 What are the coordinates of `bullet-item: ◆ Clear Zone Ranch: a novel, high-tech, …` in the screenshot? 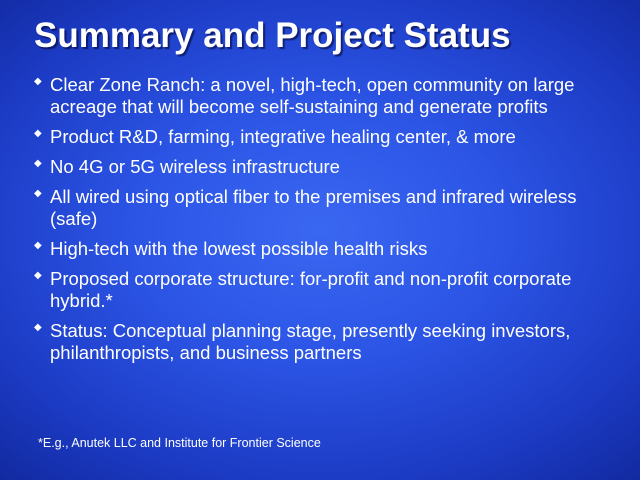 It's located at (326, 96).